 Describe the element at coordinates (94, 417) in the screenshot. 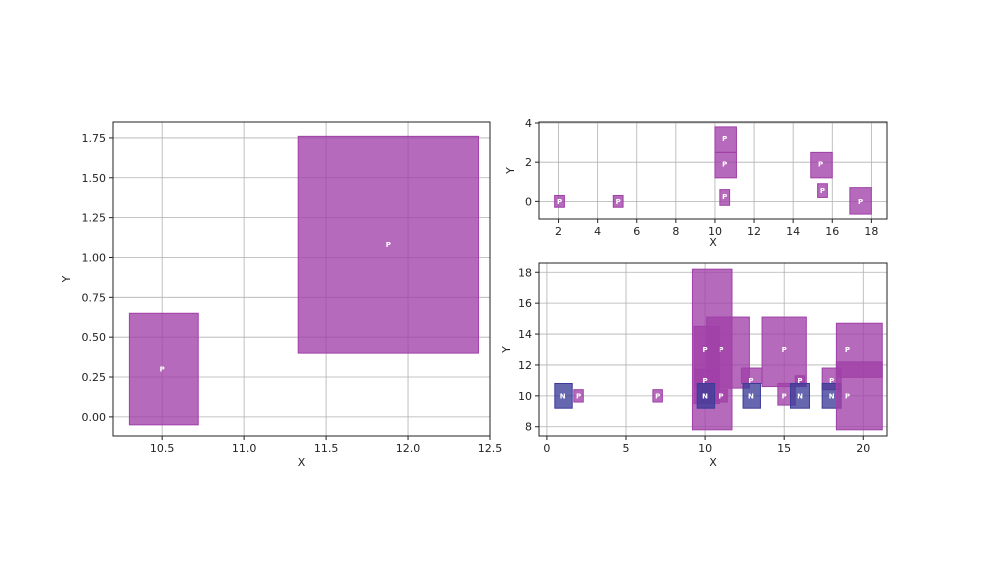

I see `y-tick-label: 0.00` at that location.